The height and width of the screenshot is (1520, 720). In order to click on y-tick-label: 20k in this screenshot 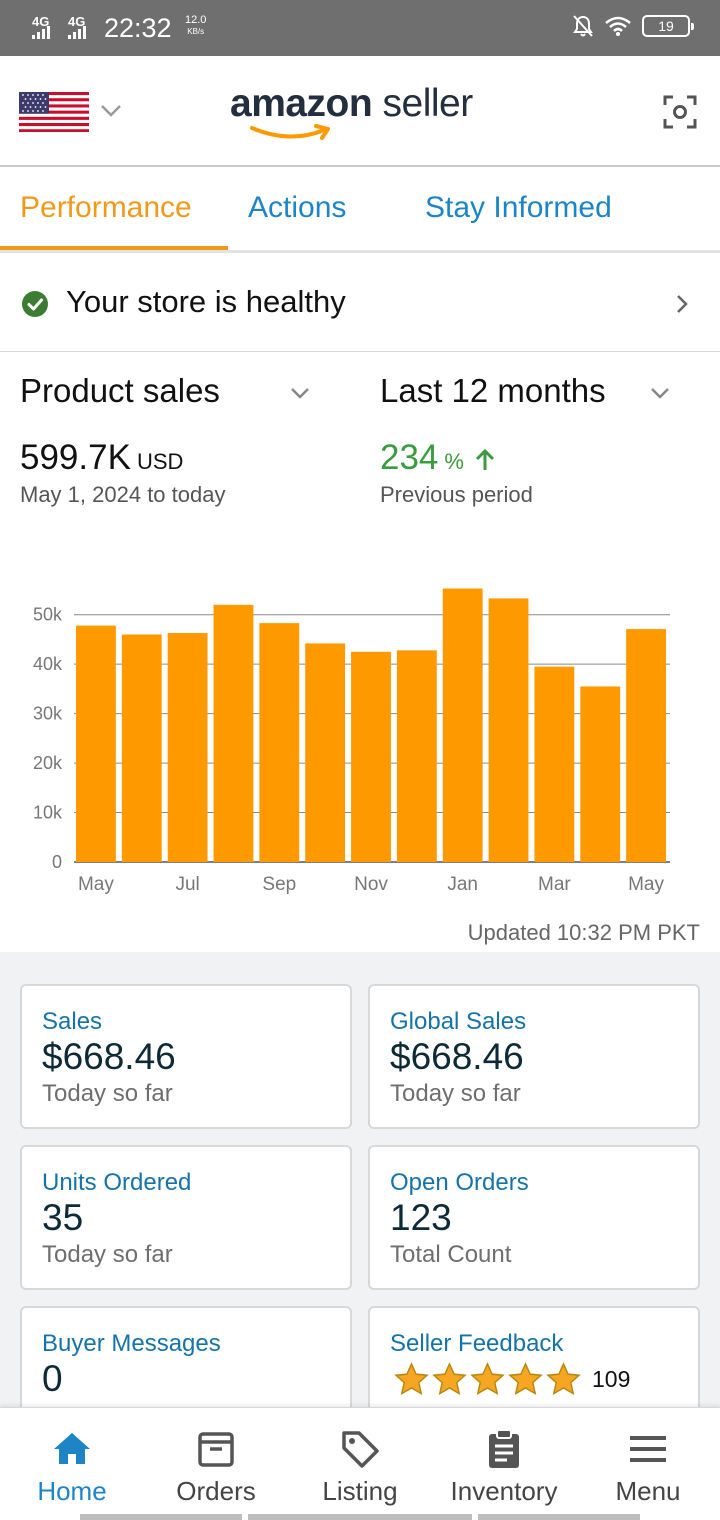, I will do `click(48, 763)`.